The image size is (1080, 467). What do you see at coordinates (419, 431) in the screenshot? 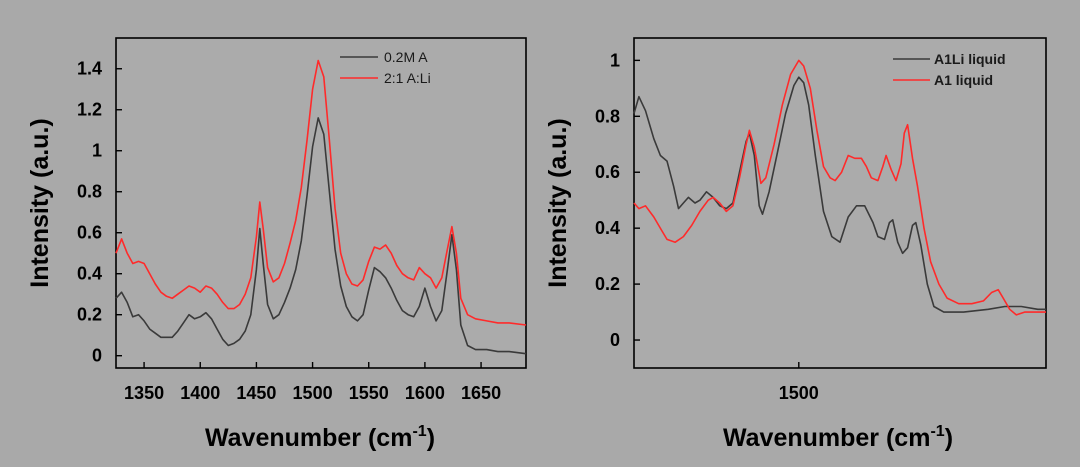
I see `x-axis-title-left-sup: -1` at bounding box center [419, 431].